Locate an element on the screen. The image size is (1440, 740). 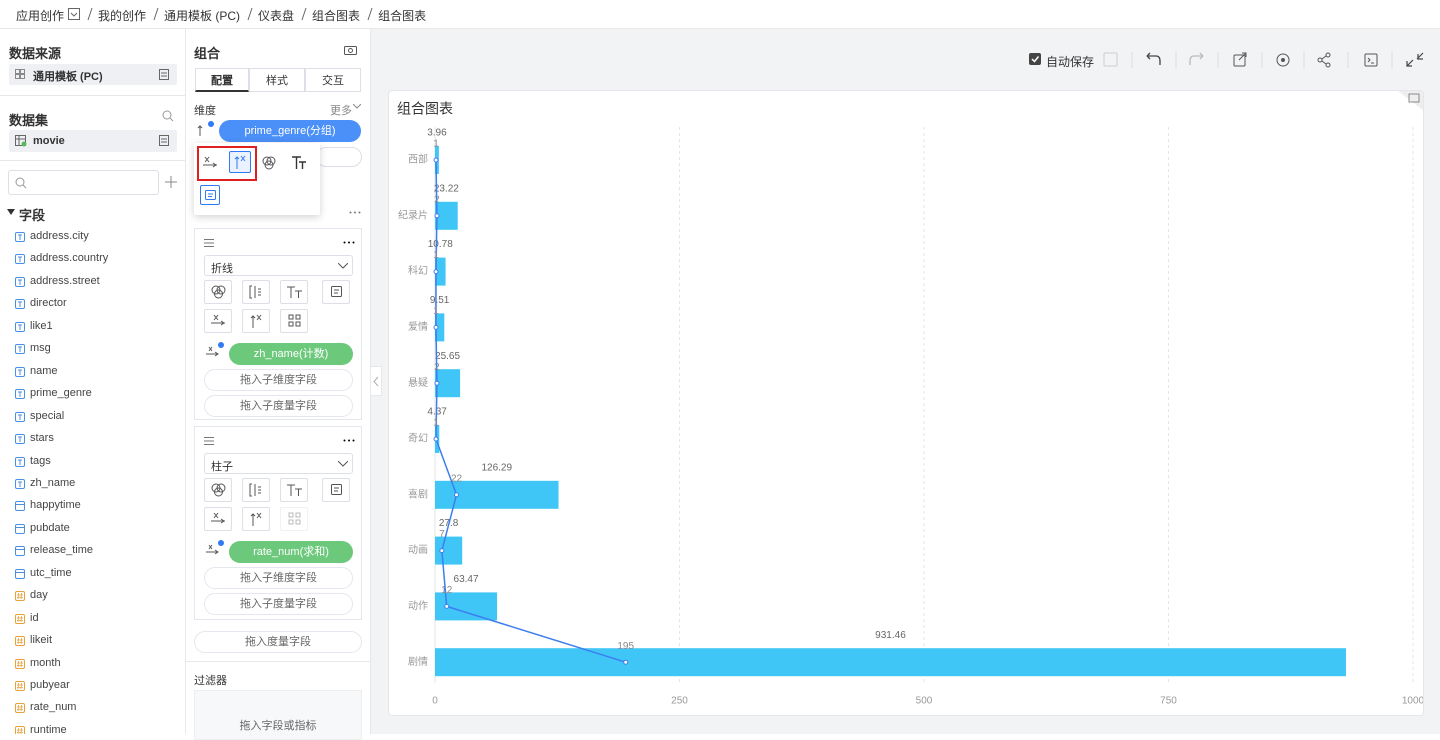
tab: 配置 is located at coordinates (222, 80).